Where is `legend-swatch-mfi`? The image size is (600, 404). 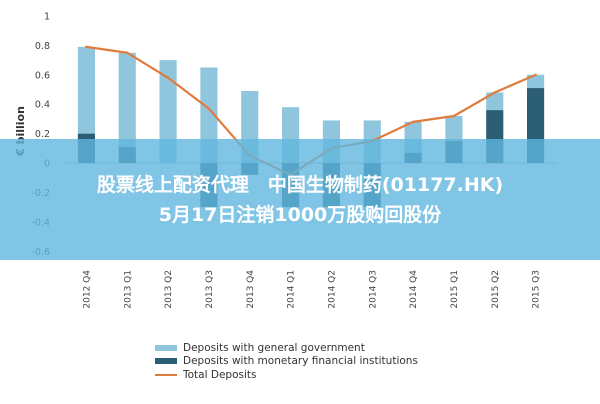 legend-swatch-mfi is located at coordinates (166, 361).